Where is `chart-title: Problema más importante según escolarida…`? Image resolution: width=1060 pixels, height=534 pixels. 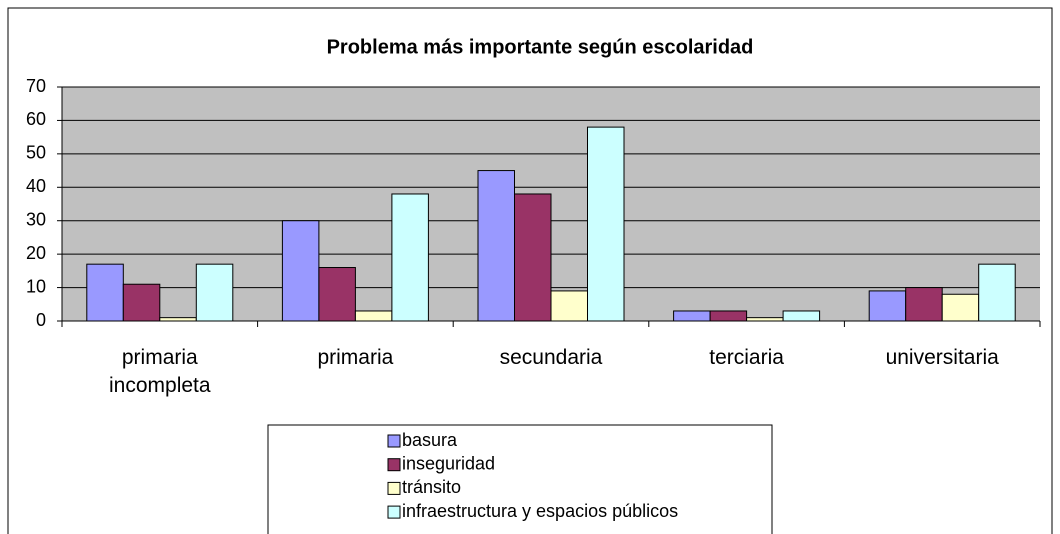
chart-title: Problema más importante según escolarida… is located at coordinates (540, 47).